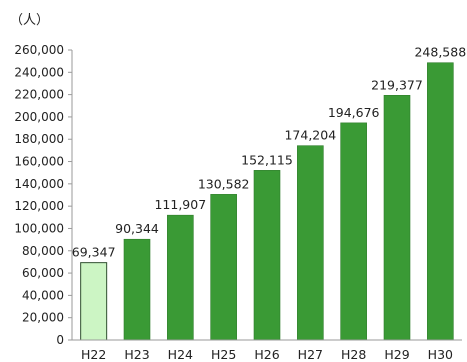 Image resolution: width=467 pixels, height=362 pixels. Describe the element at coordinates (354, 112) in the screenshot. I see `data-label-H28: 194,676` at that location.